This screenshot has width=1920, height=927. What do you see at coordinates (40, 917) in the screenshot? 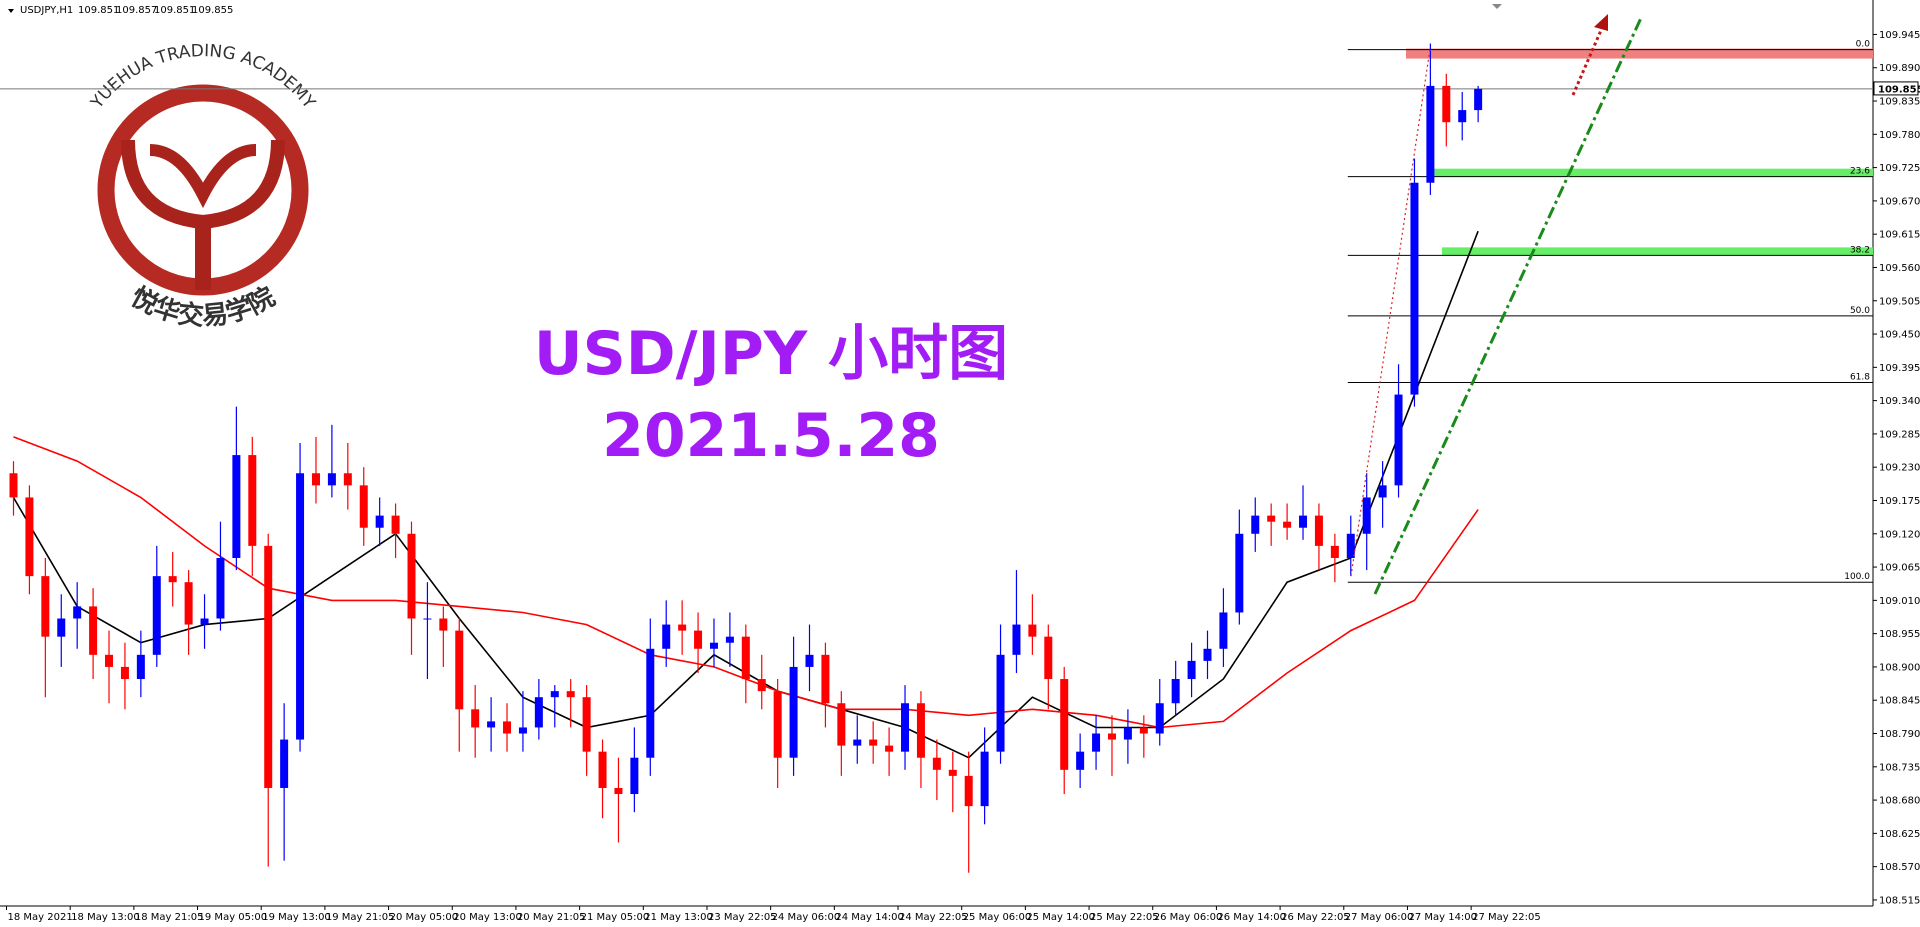
I see `x-tick-label: 18 May 2021` at bounding box center [40, 917].